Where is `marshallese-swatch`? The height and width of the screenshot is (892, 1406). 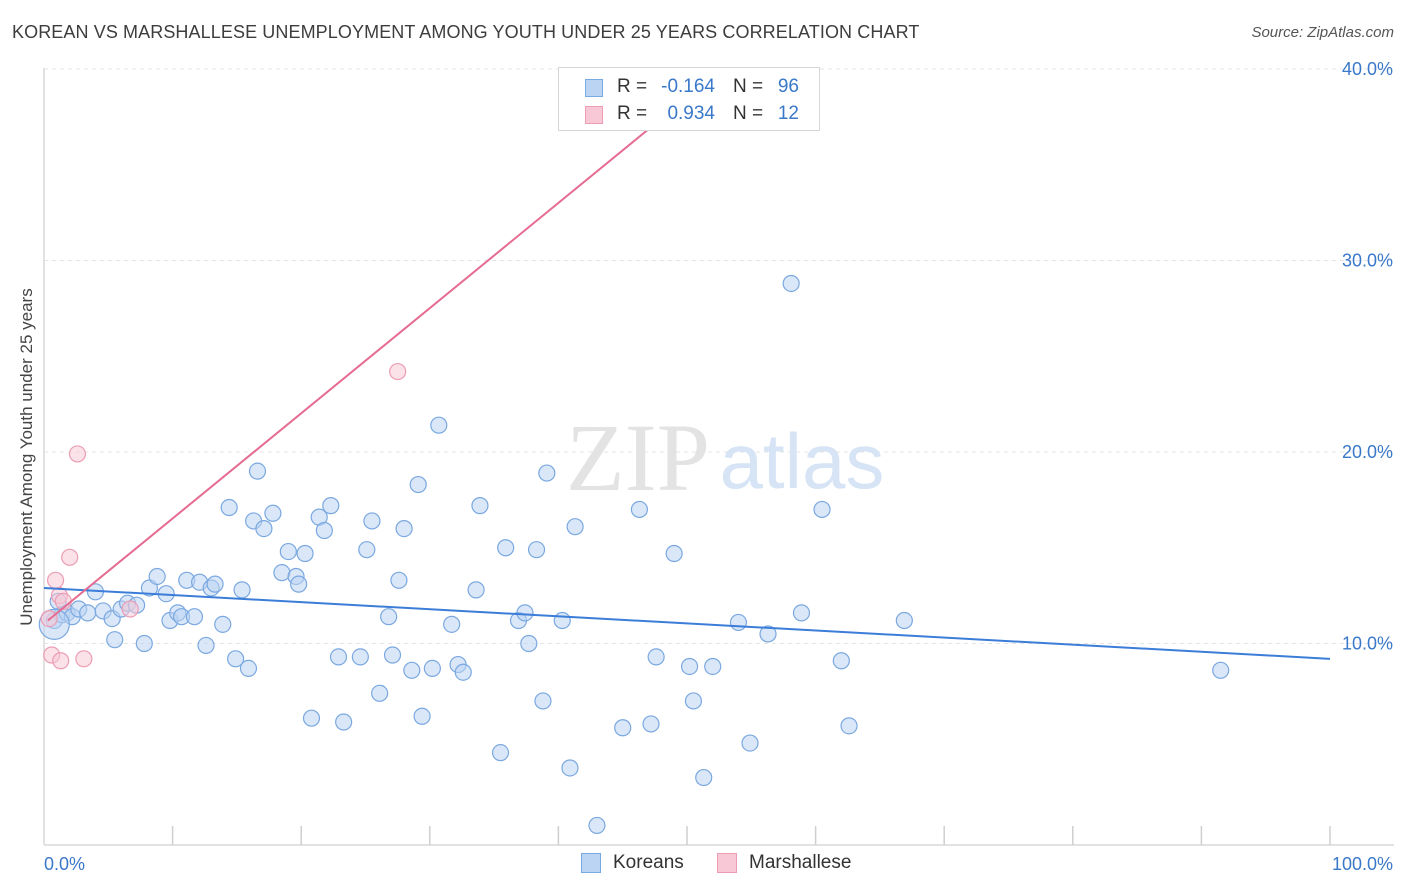 marshallese-swatch is located at coordinates (594, 115).